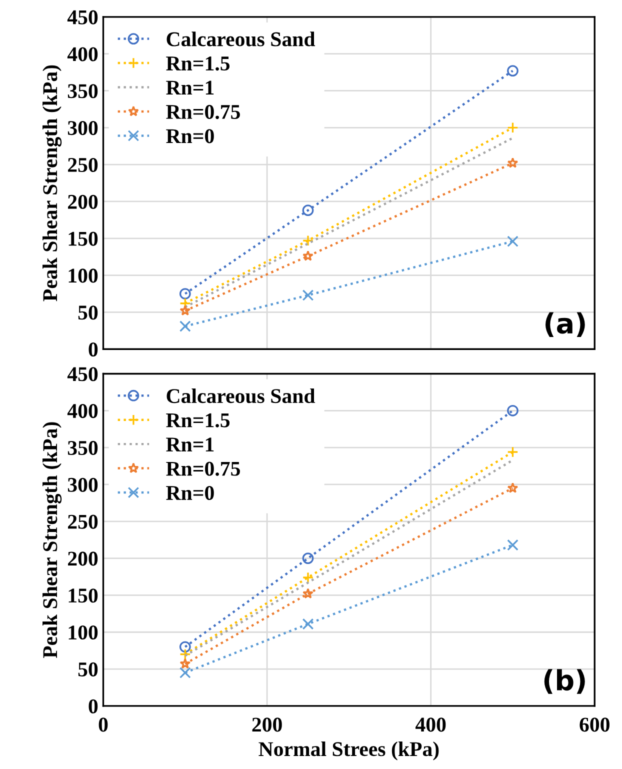 The width and height of the screenshot is (622, 769). Describe the element at coordinates (348, 751) in the screenshot. I see `x-axis-title: Normal Strees (kPa)` at that location.